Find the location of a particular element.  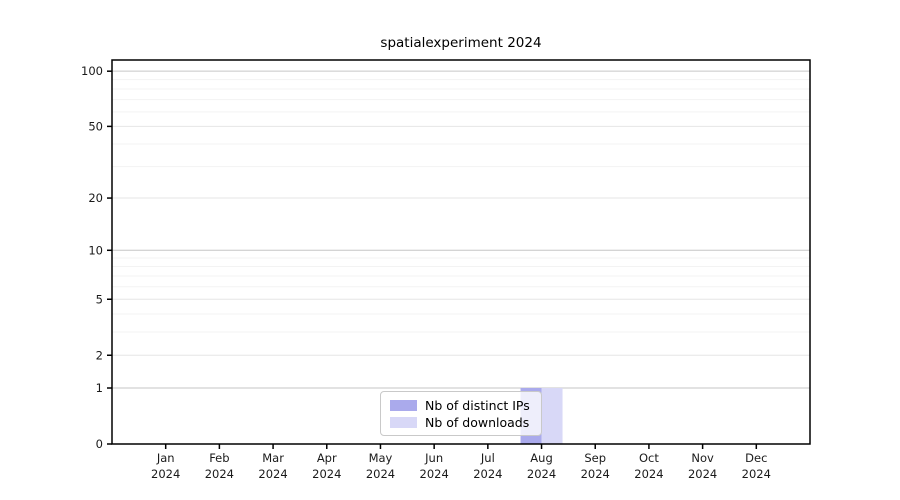

x-tick-label-month: Jun is located at coordinates (433, 458).